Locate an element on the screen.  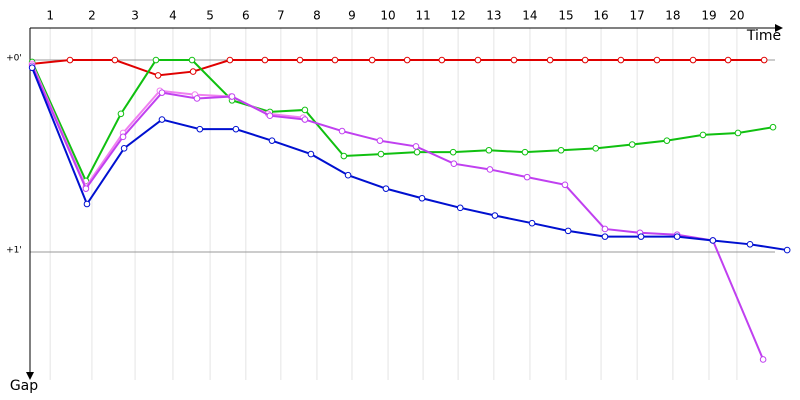
x-axis-label: Time is located at coordinates (763, 36).